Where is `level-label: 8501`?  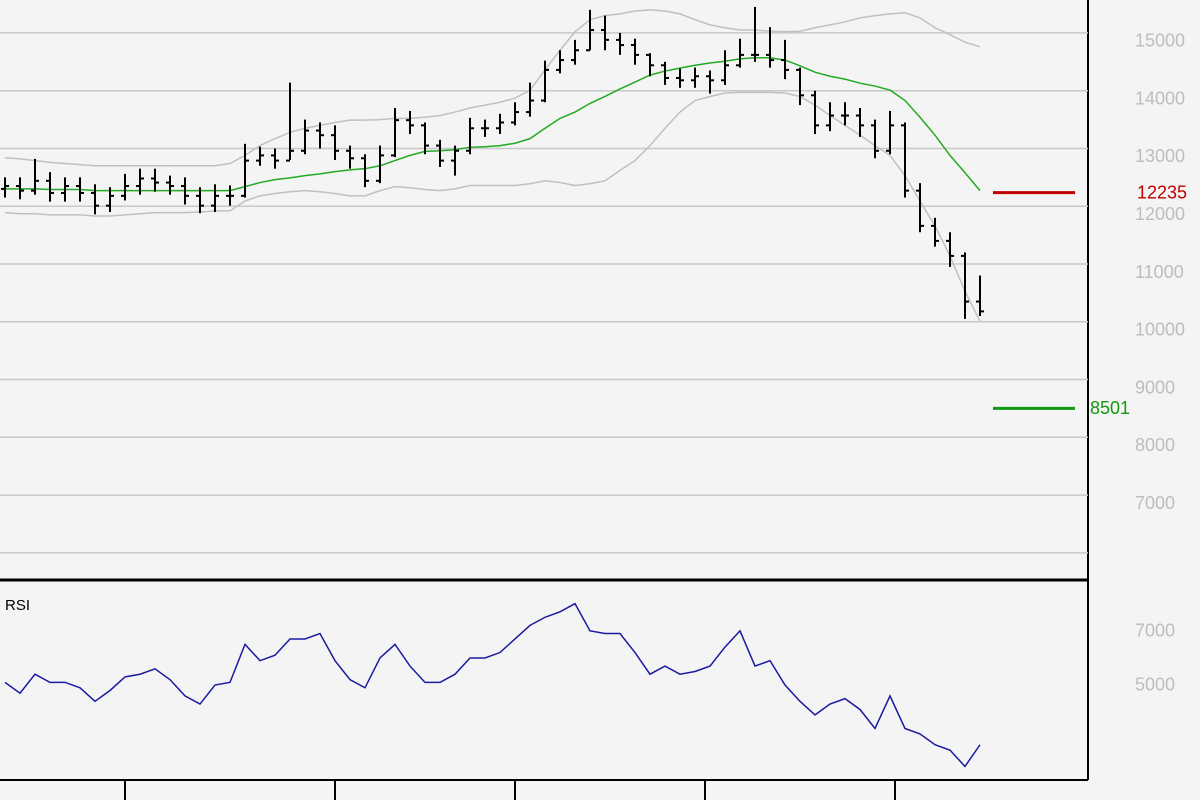
level-label: 8501 is located at coordinates (1110, 408).